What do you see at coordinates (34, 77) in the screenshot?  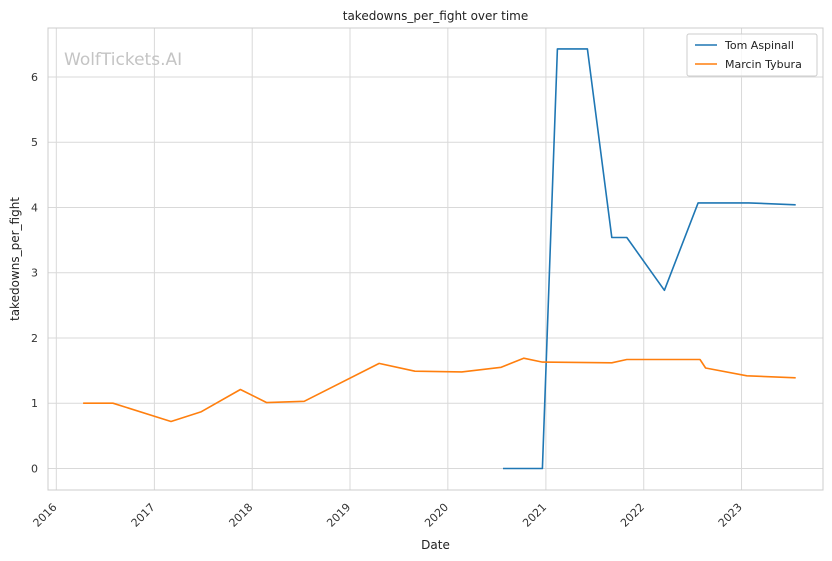 I see `y-tick-label: 6` at bounding box center [34, 77].